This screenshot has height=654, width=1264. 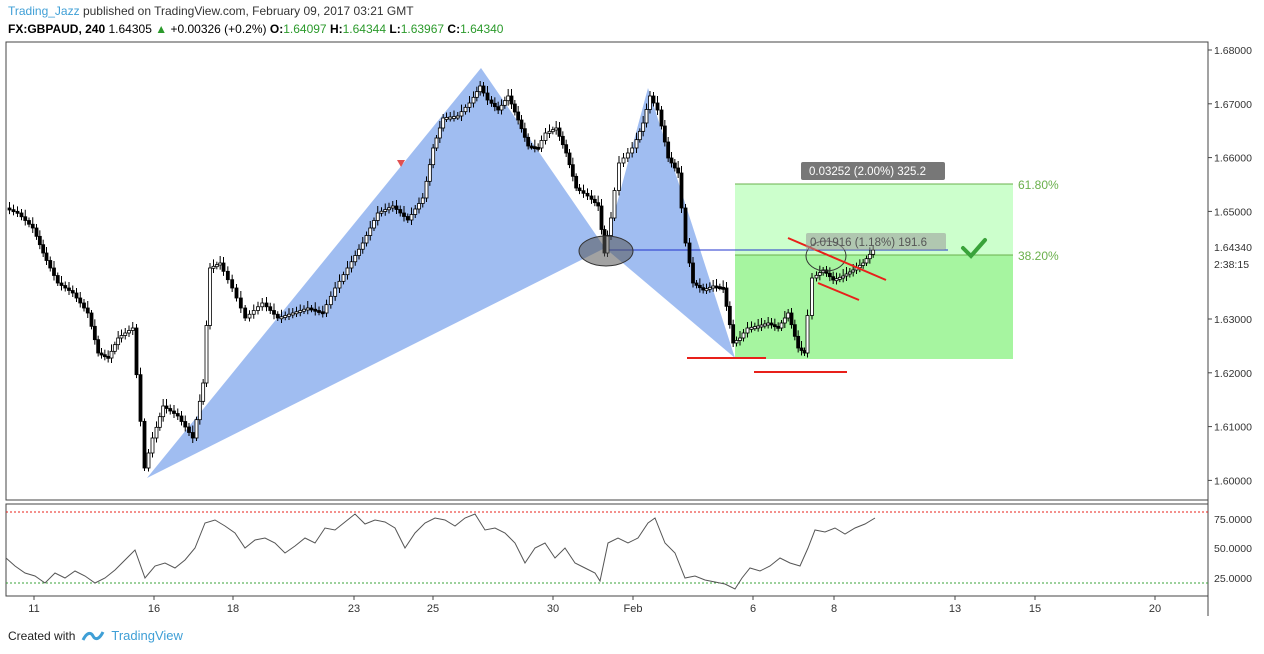 I want to click on price-tick-label: 1.68000, so click(x=1233, y=51).